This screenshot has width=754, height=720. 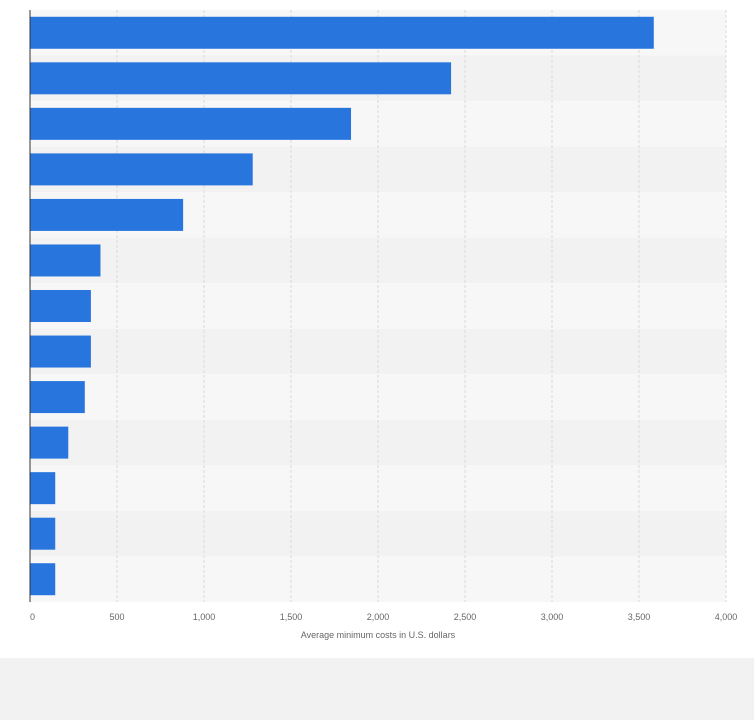 What do you see at coordinates (465, 617) in the screenshot?
I see `x-tick-label: 2,500` at bounding box center [465, 617].